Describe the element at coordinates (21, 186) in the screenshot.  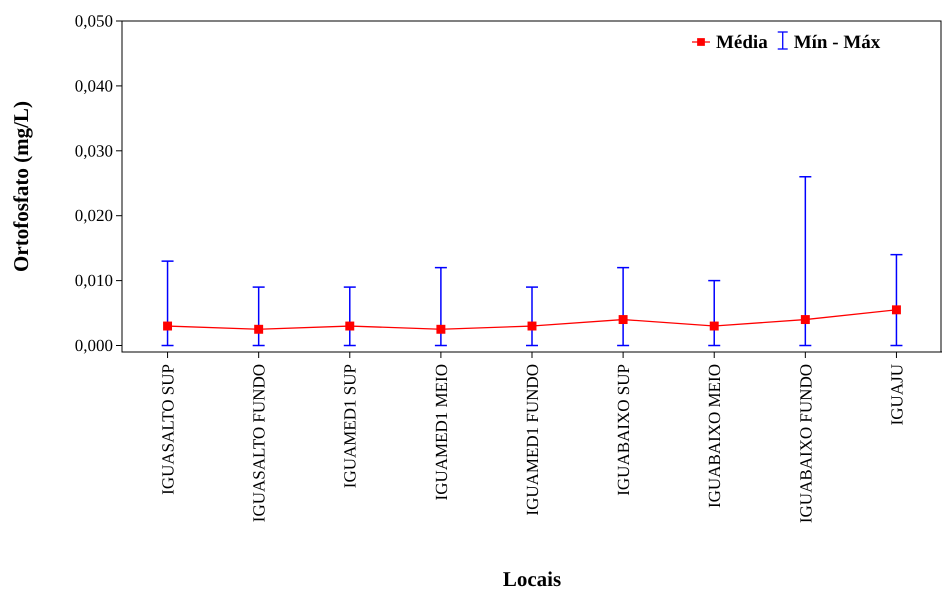
I see `y-axis-title: Ortofosfato (mg/L)` at that location.